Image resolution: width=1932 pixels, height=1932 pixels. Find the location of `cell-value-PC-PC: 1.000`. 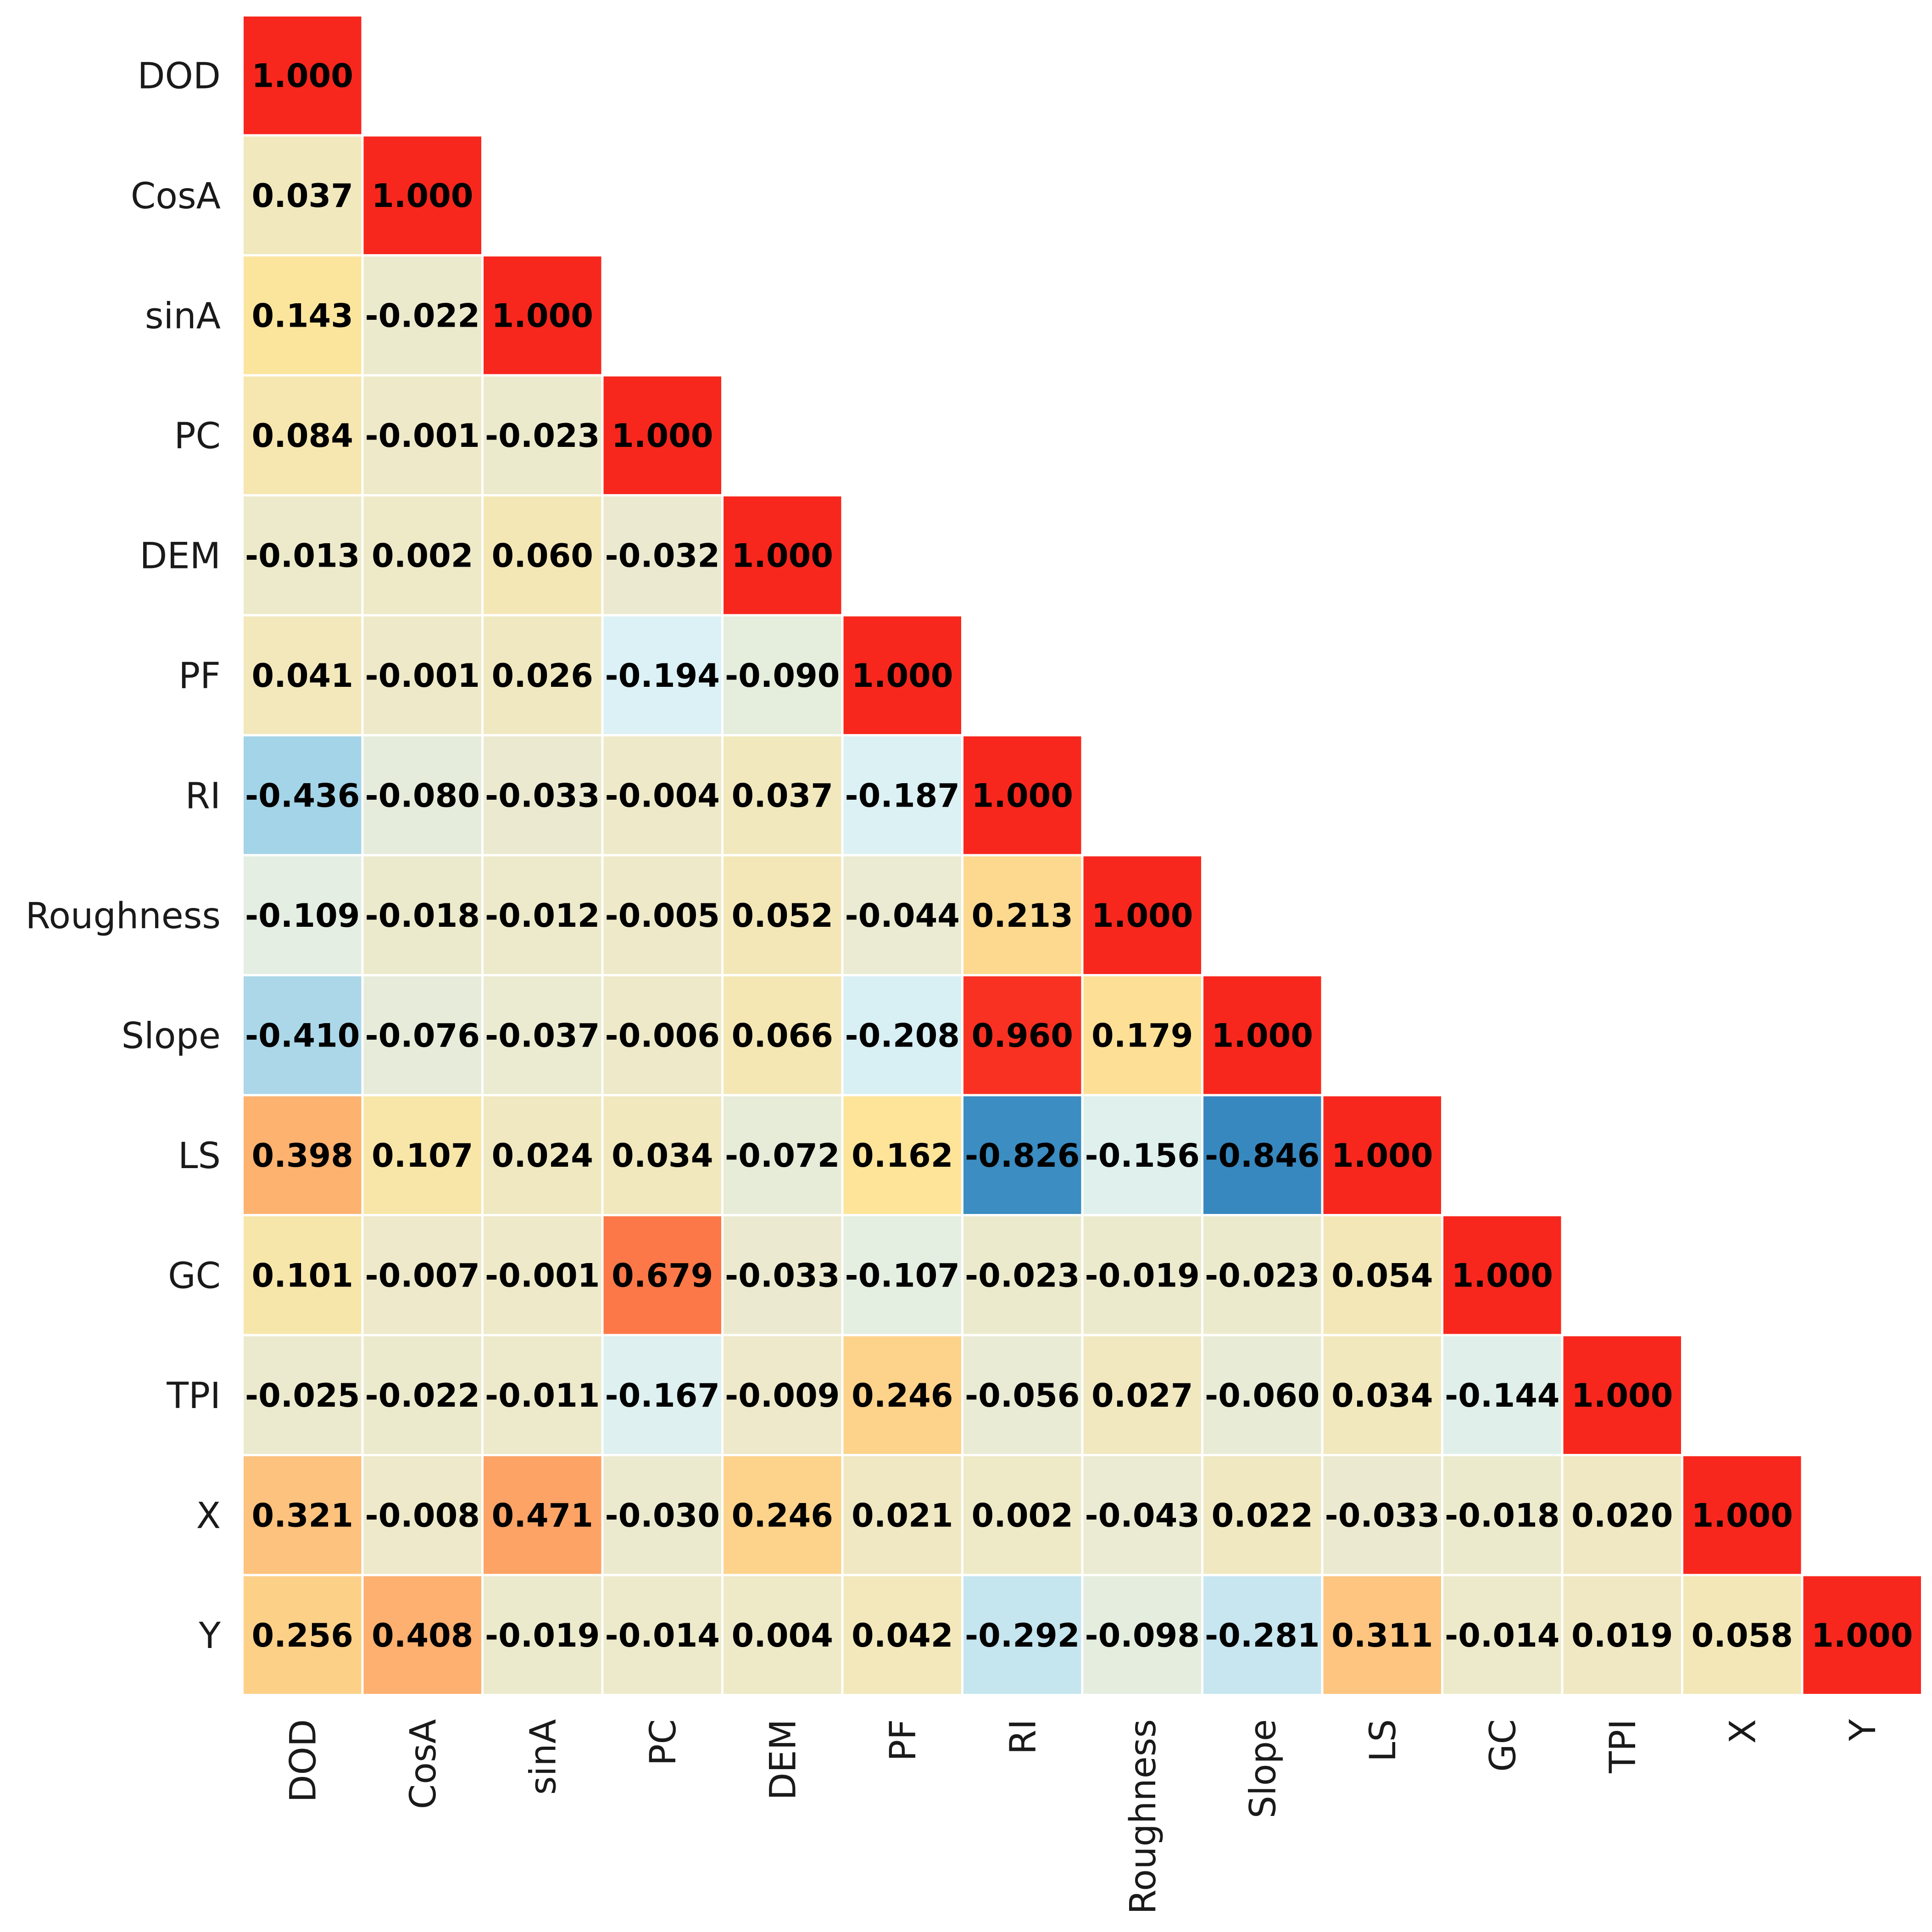

cell-value-PC-PC: 1.000 is located at coordinates (662, 436).